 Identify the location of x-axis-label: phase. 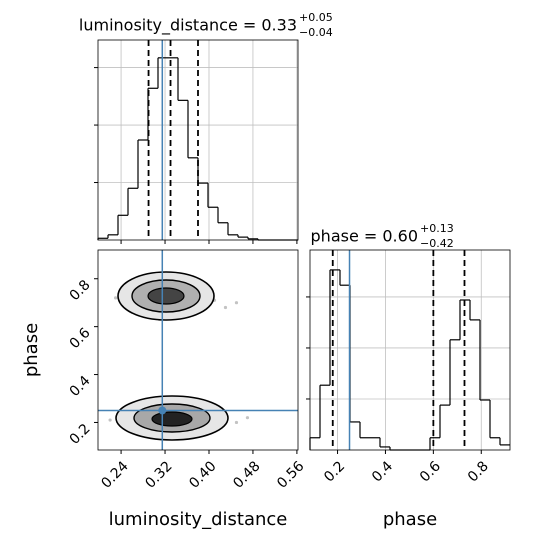
(410, 519).